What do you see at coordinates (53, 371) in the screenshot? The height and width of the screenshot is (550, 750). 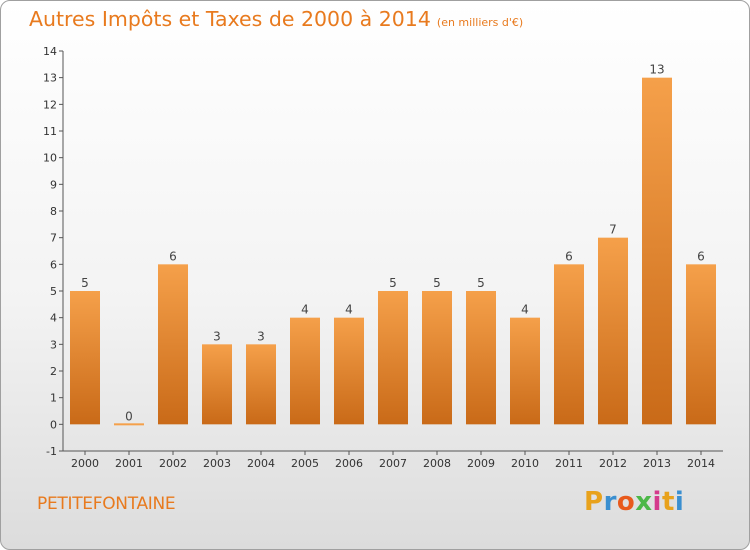 I see `y-tick-label: 2` at bounding box center [53, 371].